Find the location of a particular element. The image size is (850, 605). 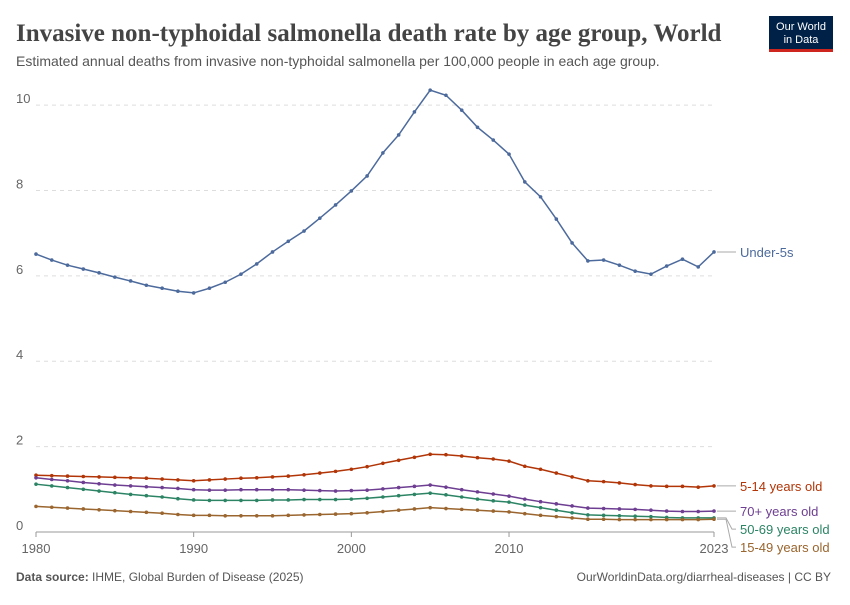

logo-text: in Data is located at coordinates (802, 40).